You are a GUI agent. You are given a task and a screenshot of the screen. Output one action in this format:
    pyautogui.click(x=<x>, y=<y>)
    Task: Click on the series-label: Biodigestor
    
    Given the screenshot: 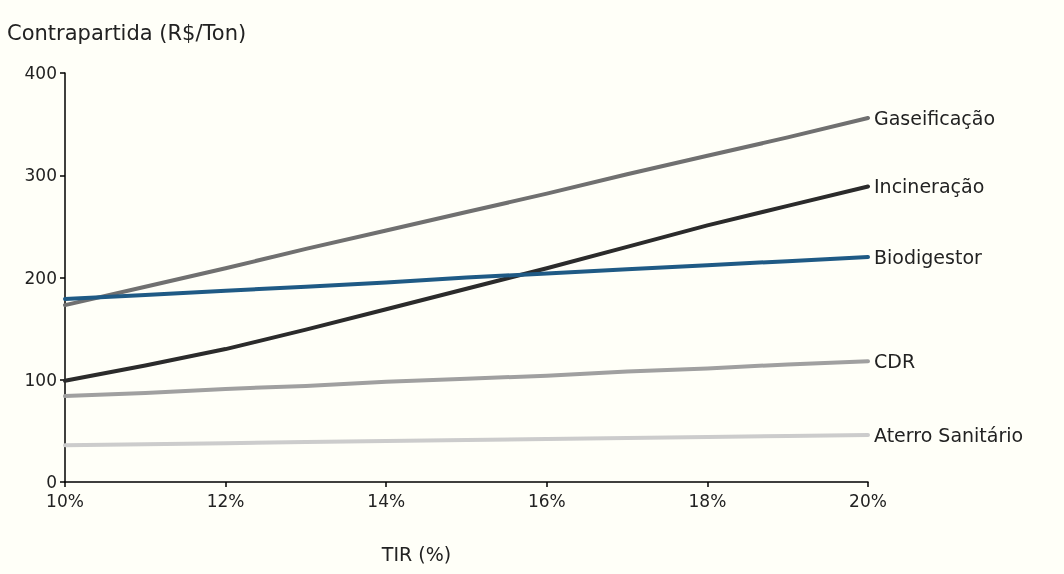 What is the action you would take?
    pyautogui.click(x=928, y=257)
    